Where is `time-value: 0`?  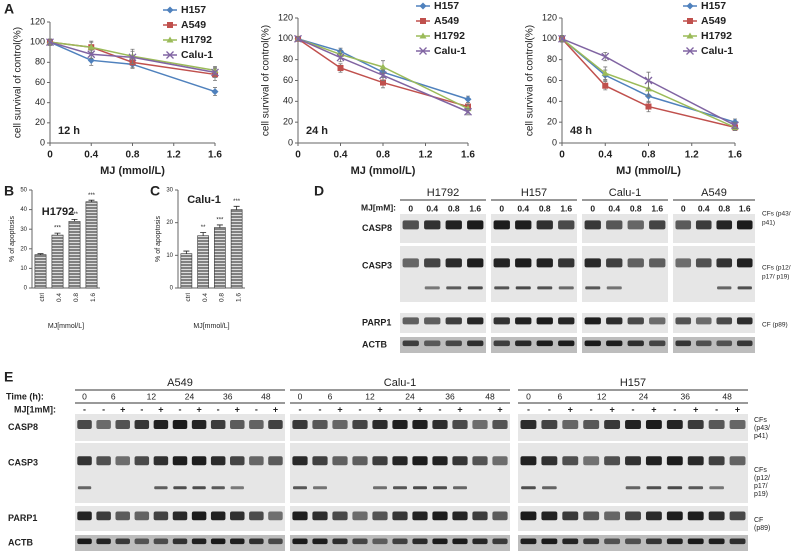 time-value: 0 is located at coordinates (528, 396).